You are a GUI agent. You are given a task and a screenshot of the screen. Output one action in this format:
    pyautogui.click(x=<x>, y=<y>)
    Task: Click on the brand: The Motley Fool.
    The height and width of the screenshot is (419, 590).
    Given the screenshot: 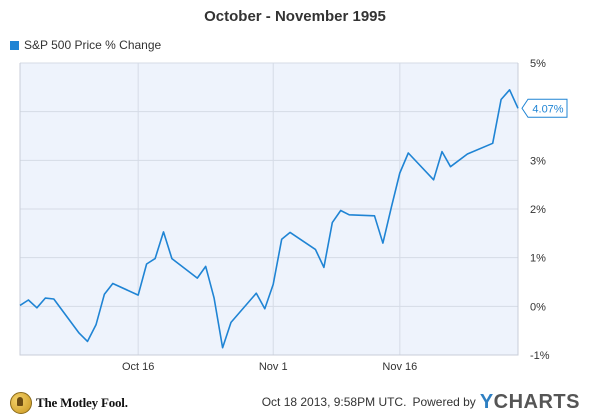 What is the action you would take?
    pyautogui.click(x=69, y=403)
    